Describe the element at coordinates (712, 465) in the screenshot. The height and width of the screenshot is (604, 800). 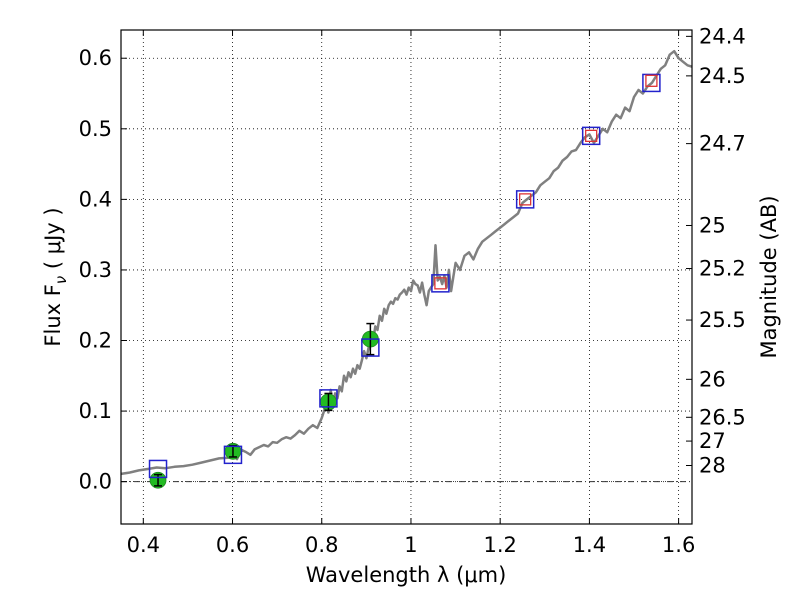
I see `y2-tick-label: 28` at that location.